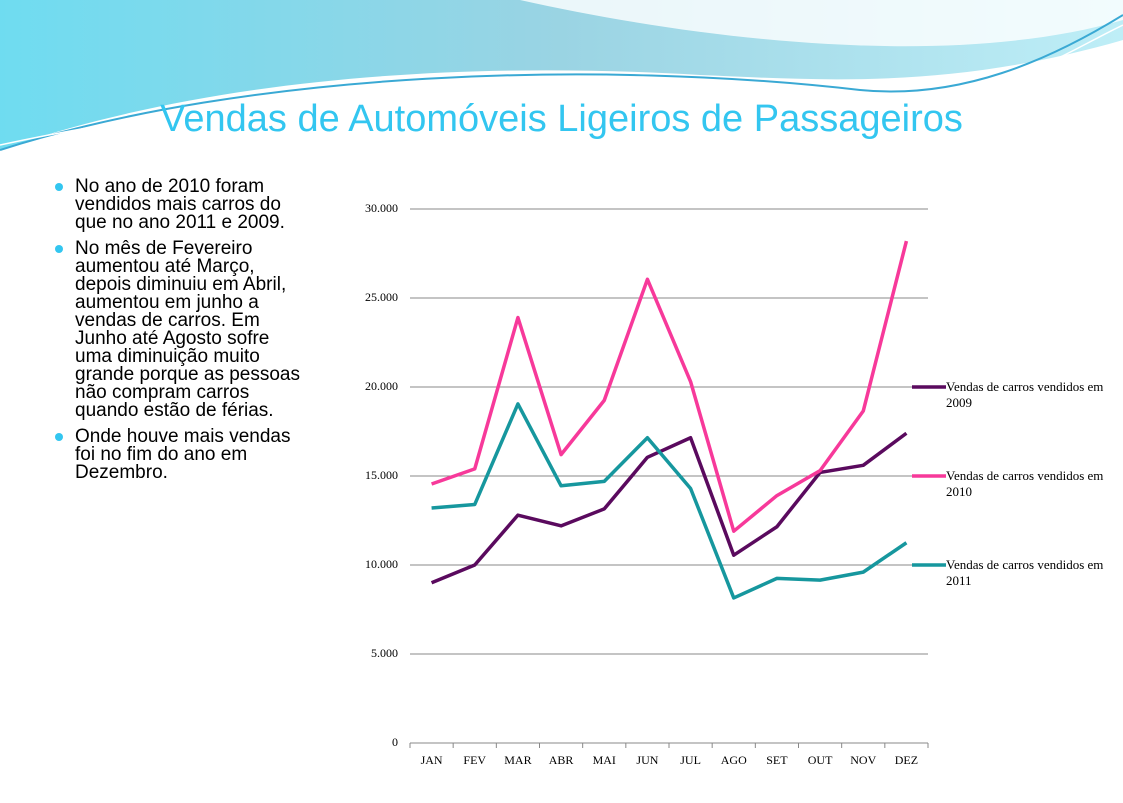 Image resolution: width=1123 pixels, height=803 pixels. I want to click on y-tick-label: 0, so click(395, 742).